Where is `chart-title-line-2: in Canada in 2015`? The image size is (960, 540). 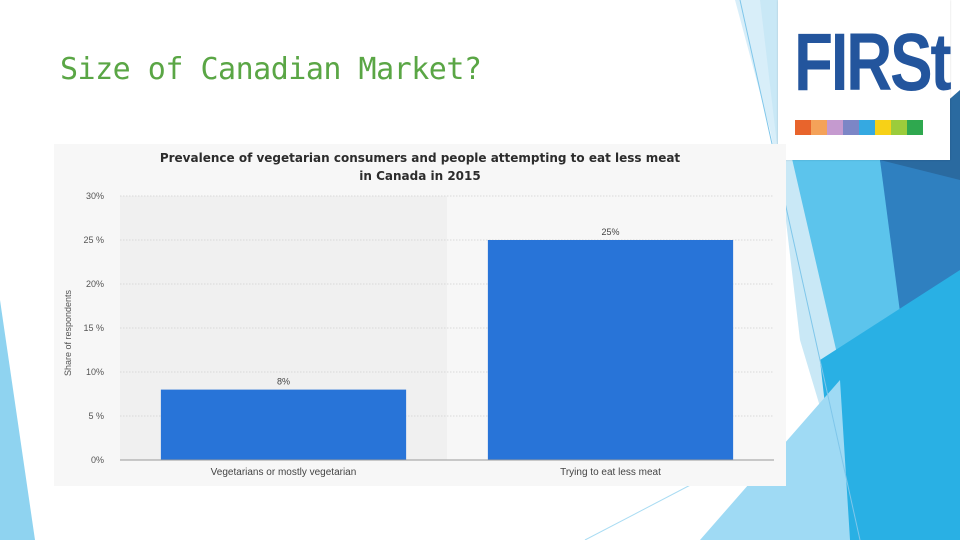
chart-title-line-2: in Canada in 2015 is located at coordinates (420, 176).